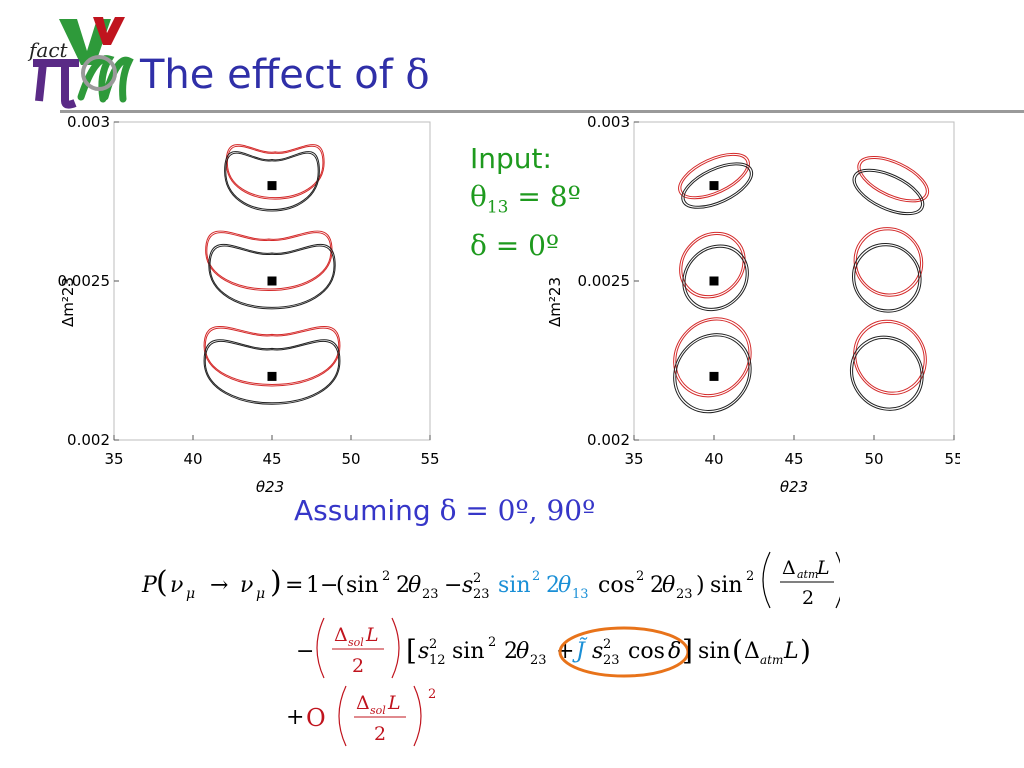 The width and height of the screenshot is (1024, 768). What do you see at coordinates (295, 717) in the screenshot?
I see `formula-plus: +` at bounding box center [295, 717].